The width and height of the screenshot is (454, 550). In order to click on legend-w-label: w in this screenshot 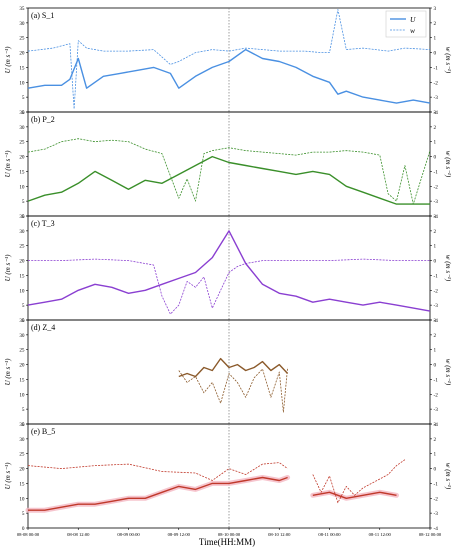, I will do `click(412, 30)`.